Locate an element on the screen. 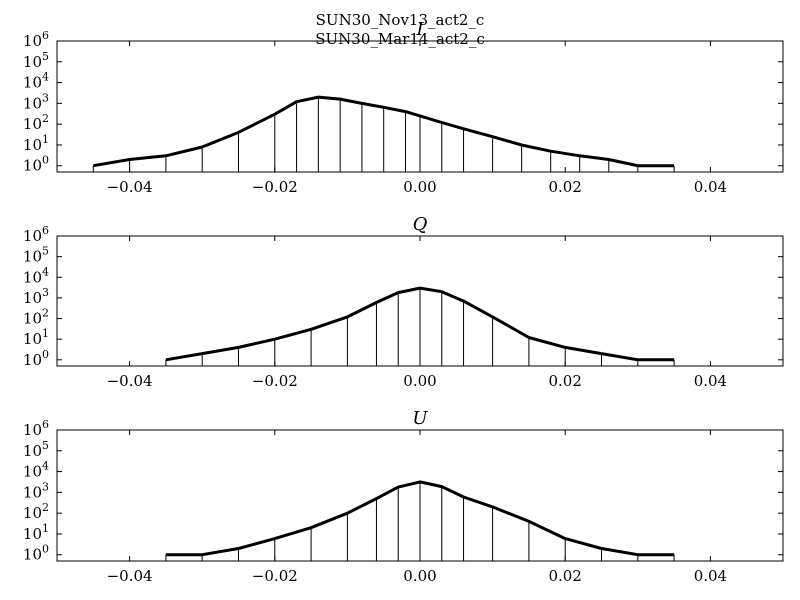 This screenshot has height=600, width=800. panel-title: Q is located at coordinates (420, 224).